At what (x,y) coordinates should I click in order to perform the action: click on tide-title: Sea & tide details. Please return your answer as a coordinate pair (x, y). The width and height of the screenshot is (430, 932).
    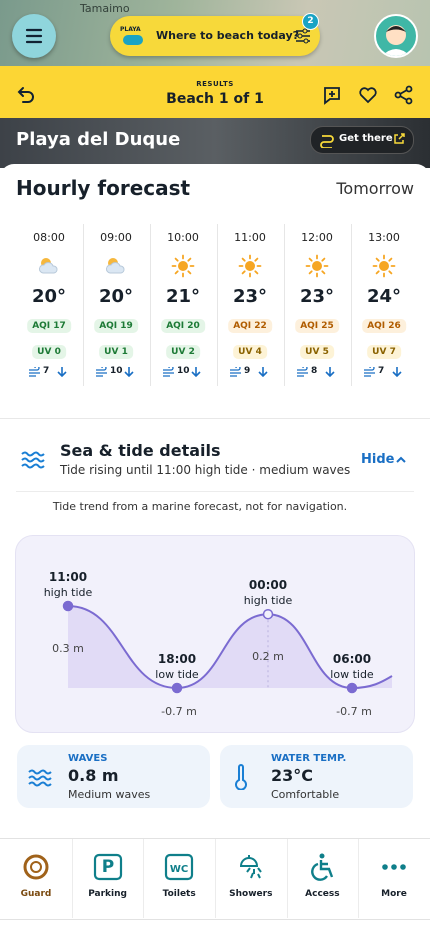
    Looking at the image, I should click on (140, 450).